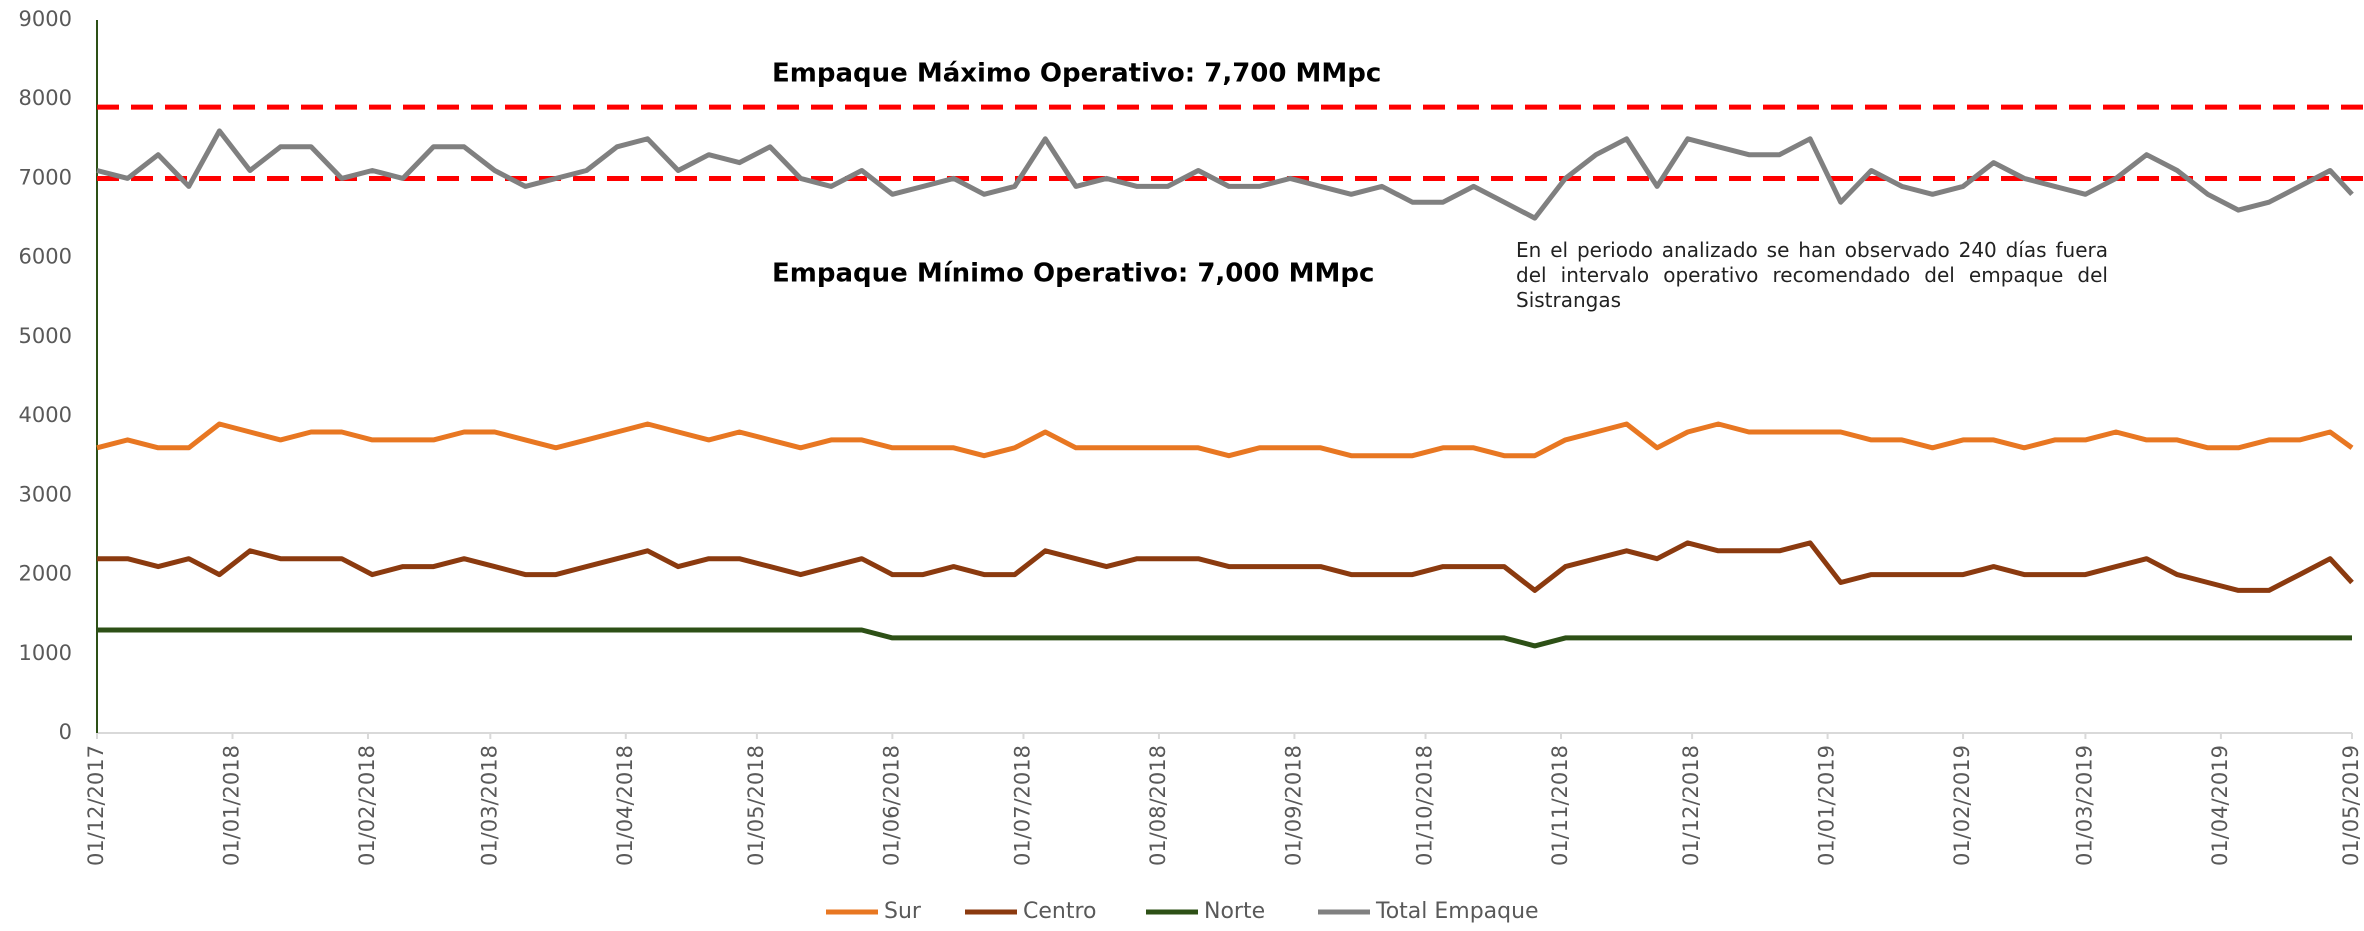  I want to click on y-tick-label: 5000, so click(45, 336).